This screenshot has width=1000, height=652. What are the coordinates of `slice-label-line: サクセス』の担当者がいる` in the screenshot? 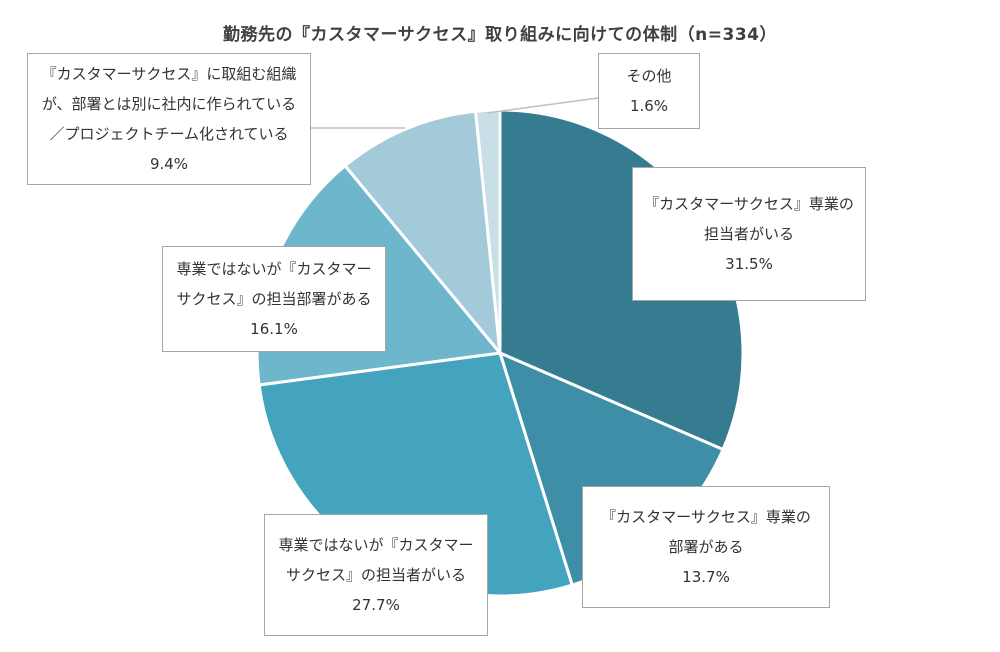 It's located at (375, 575).